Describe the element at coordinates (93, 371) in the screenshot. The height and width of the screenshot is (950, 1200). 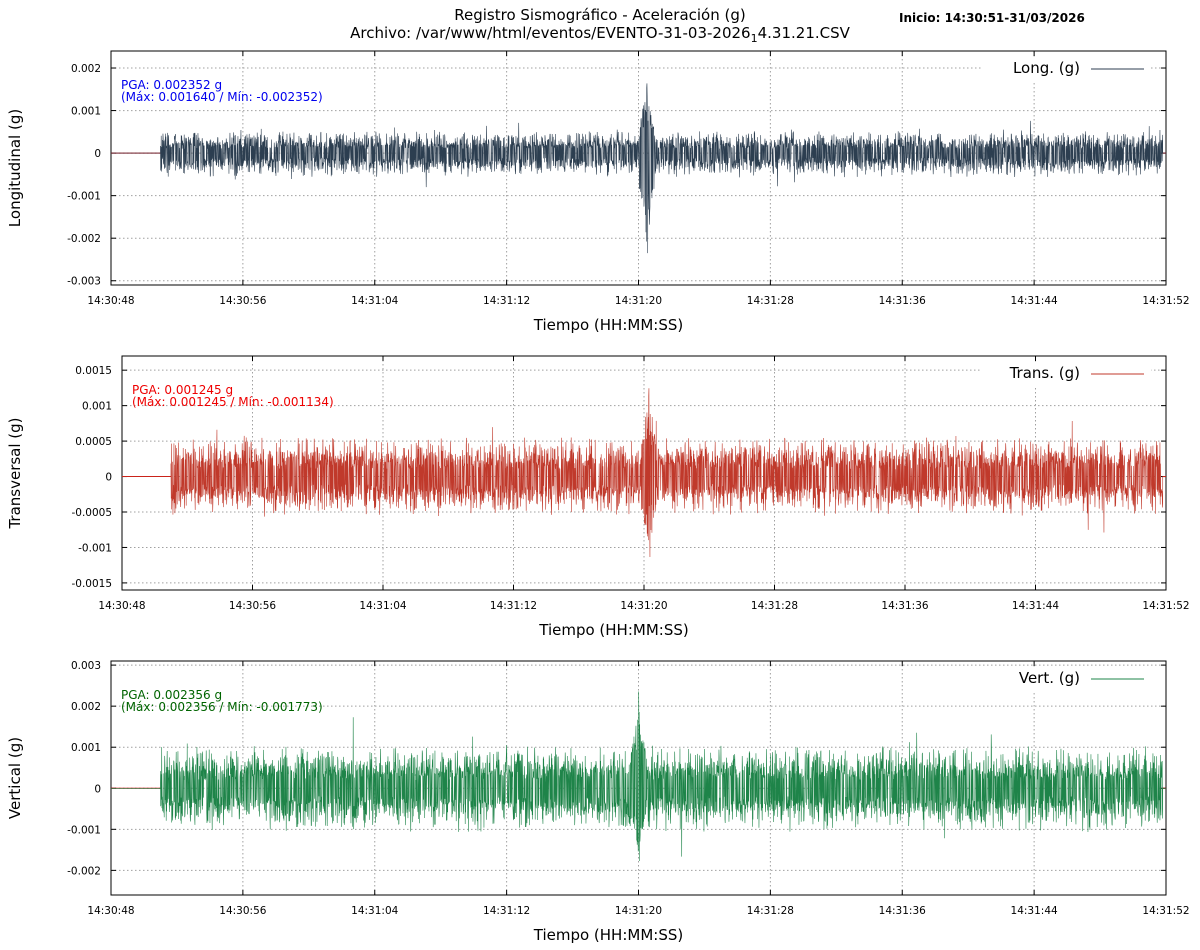
I see `y-tick-label: 0.0015` at that location.